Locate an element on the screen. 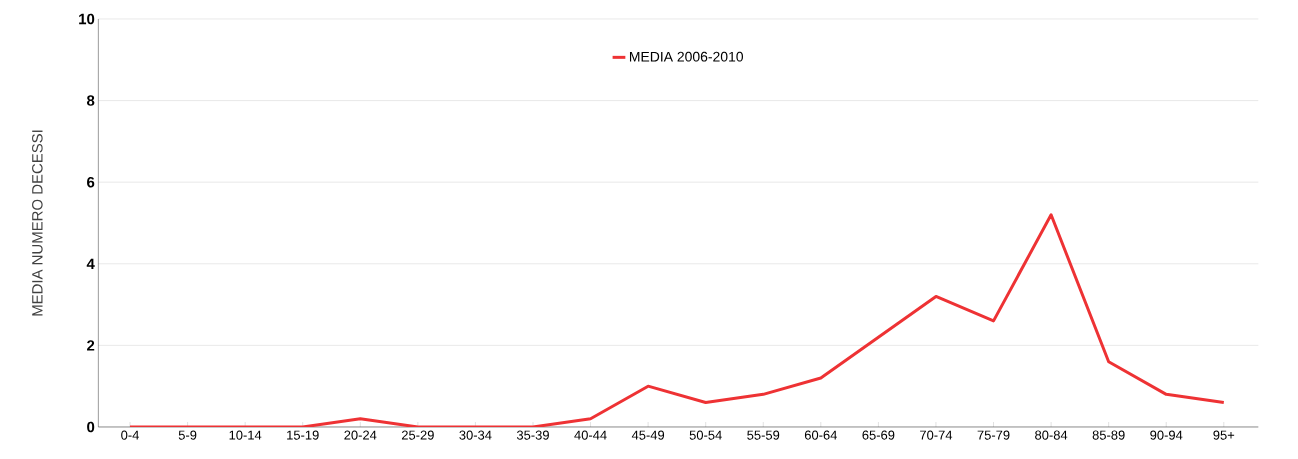 The width and height of the screenshot is (1298, 459). x-tick-label: 40-44 is located at coordinates (590, 435).